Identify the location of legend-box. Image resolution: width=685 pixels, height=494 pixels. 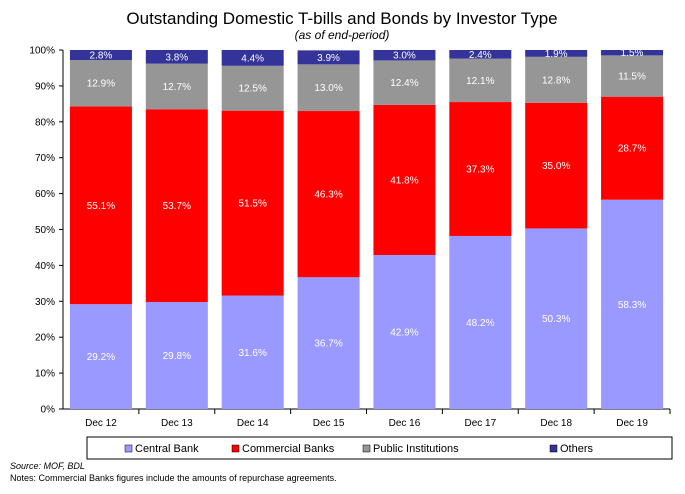
(379, 448).